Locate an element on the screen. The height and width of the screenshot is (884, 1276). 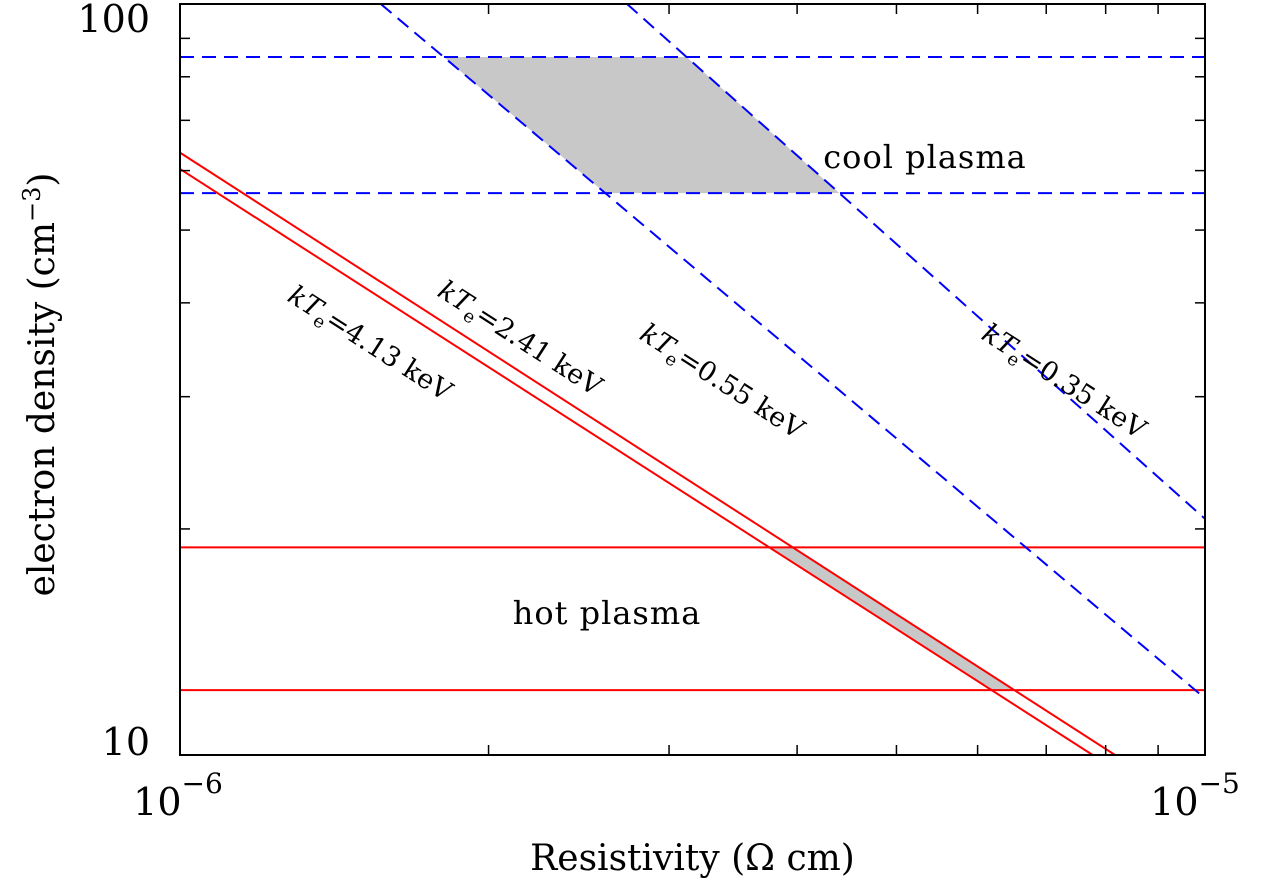
y-axis-title: electron density (cm−3) is located at coordinates (40, 385).